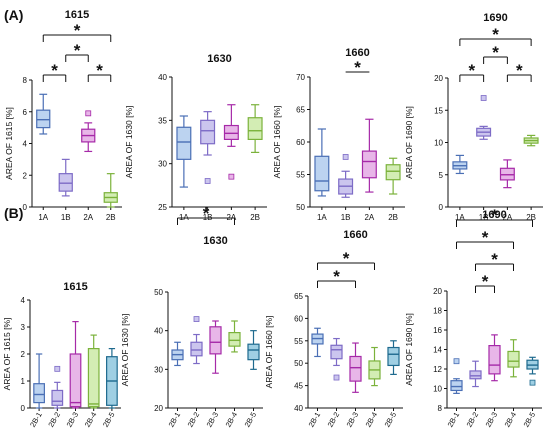  What do you see at coordinates (322, 217) in the screenshot?
I see `x-tick-label: 1A` at bounding box center [322, 217].